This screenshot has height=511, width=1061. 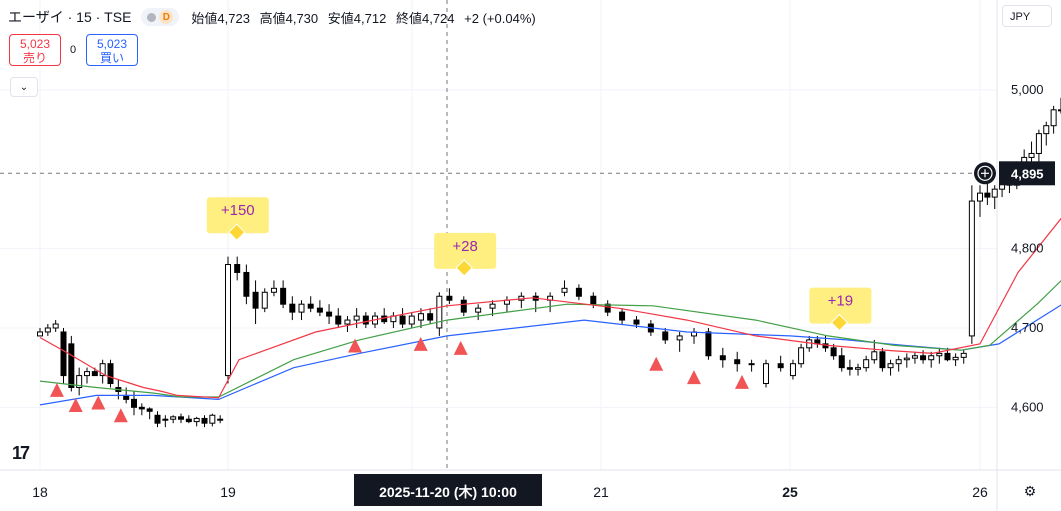 What do you see at coordinates (601, 492) in the screenshot?
I see `time-tick-label: 21` at bounding box center [601, 492].